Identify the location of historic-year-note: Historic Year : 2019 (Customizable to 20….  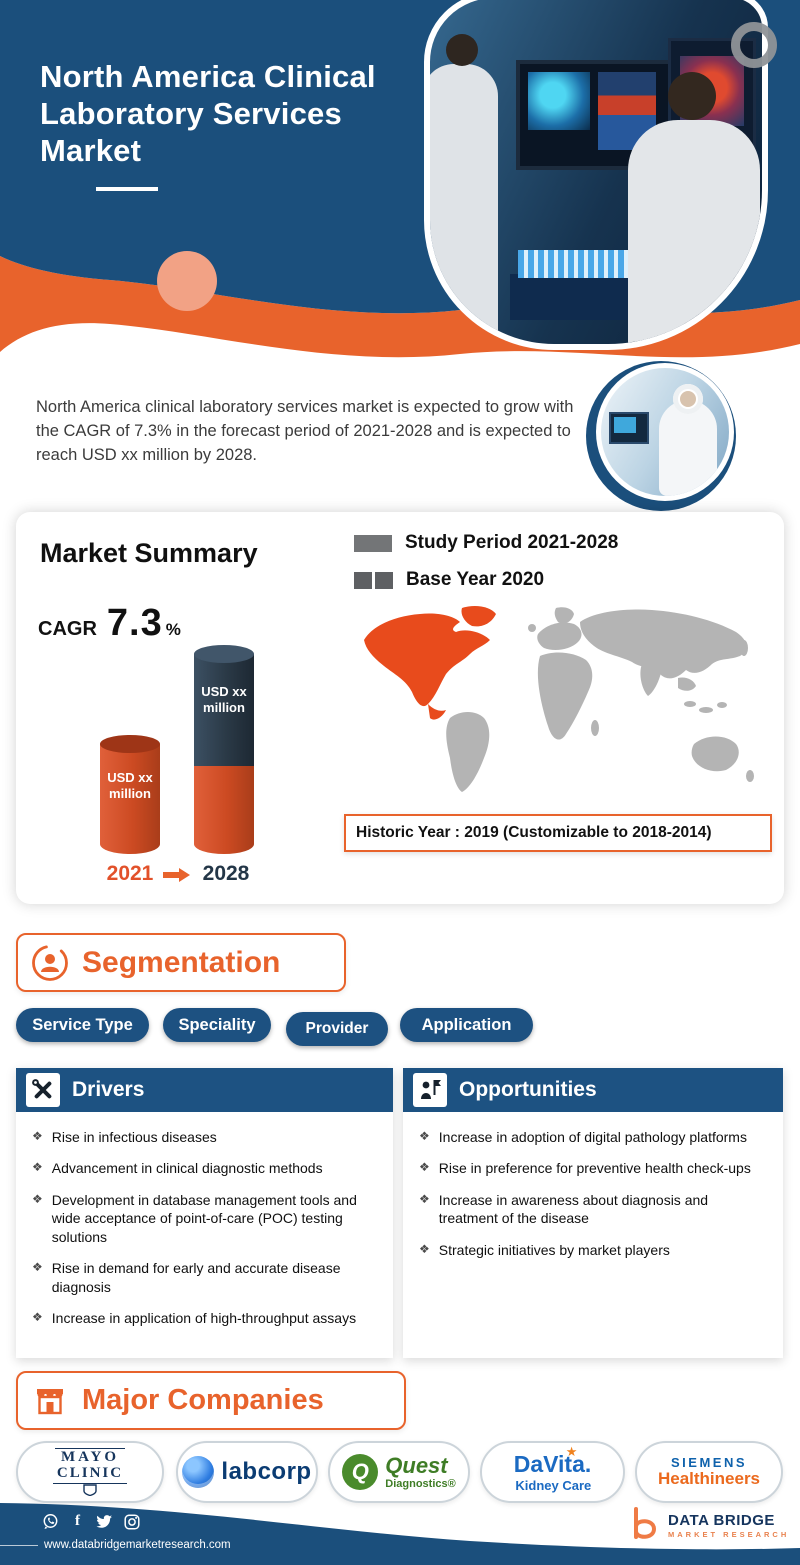
(558, 833).